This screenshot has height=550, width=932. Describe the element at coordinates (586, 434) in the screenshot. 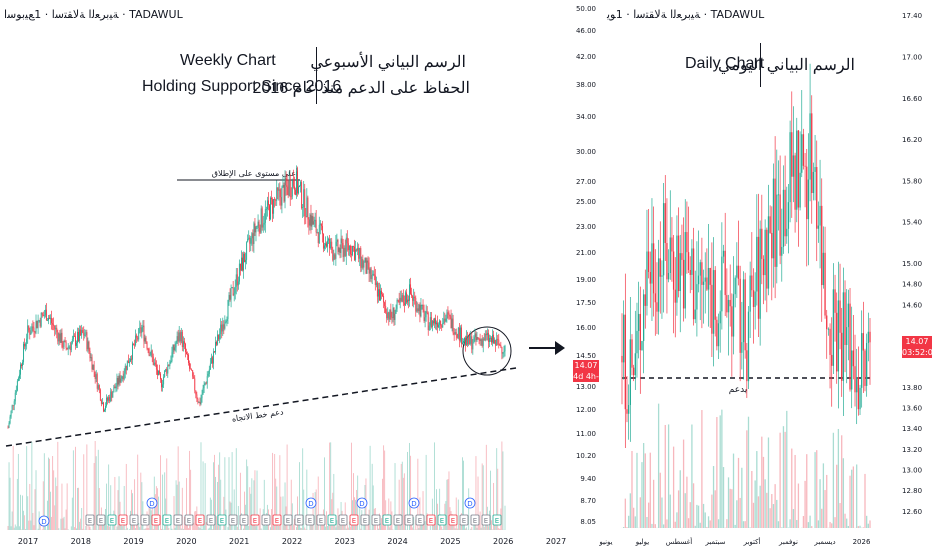

I see `daily-left-tick: 11.00` at that location.